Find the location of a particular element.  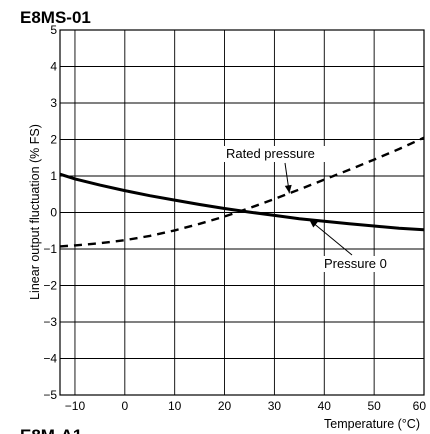

y-axis-label: Linear output fluctuation (% FS) is located at coordinates (35, 212).